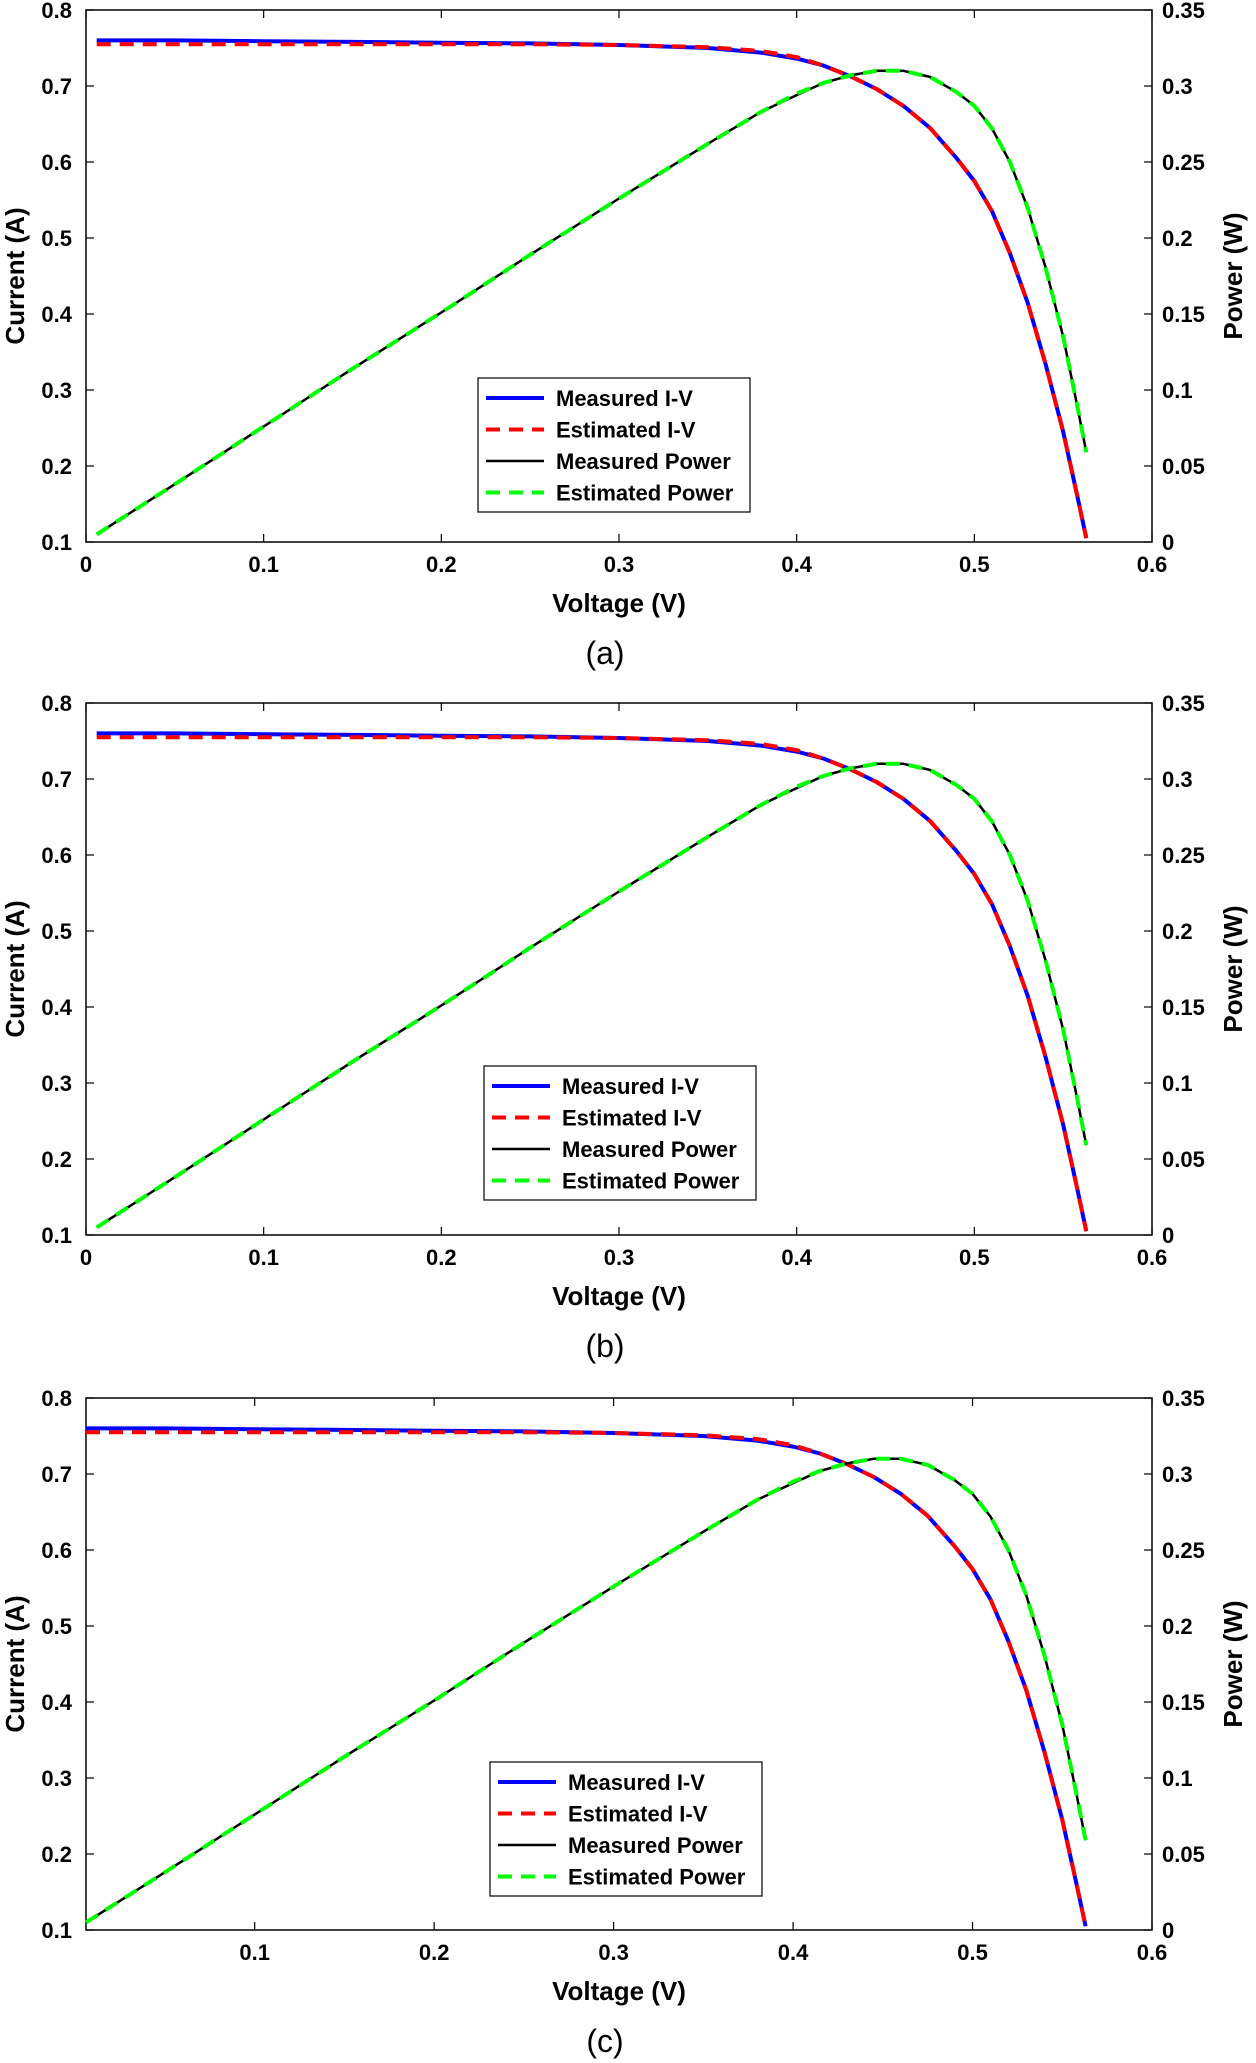  What do you see at coordinates (56, 1550) in the screenshot?
I see `y-tick-label: 0.6` at bounding box center [56, 1550].